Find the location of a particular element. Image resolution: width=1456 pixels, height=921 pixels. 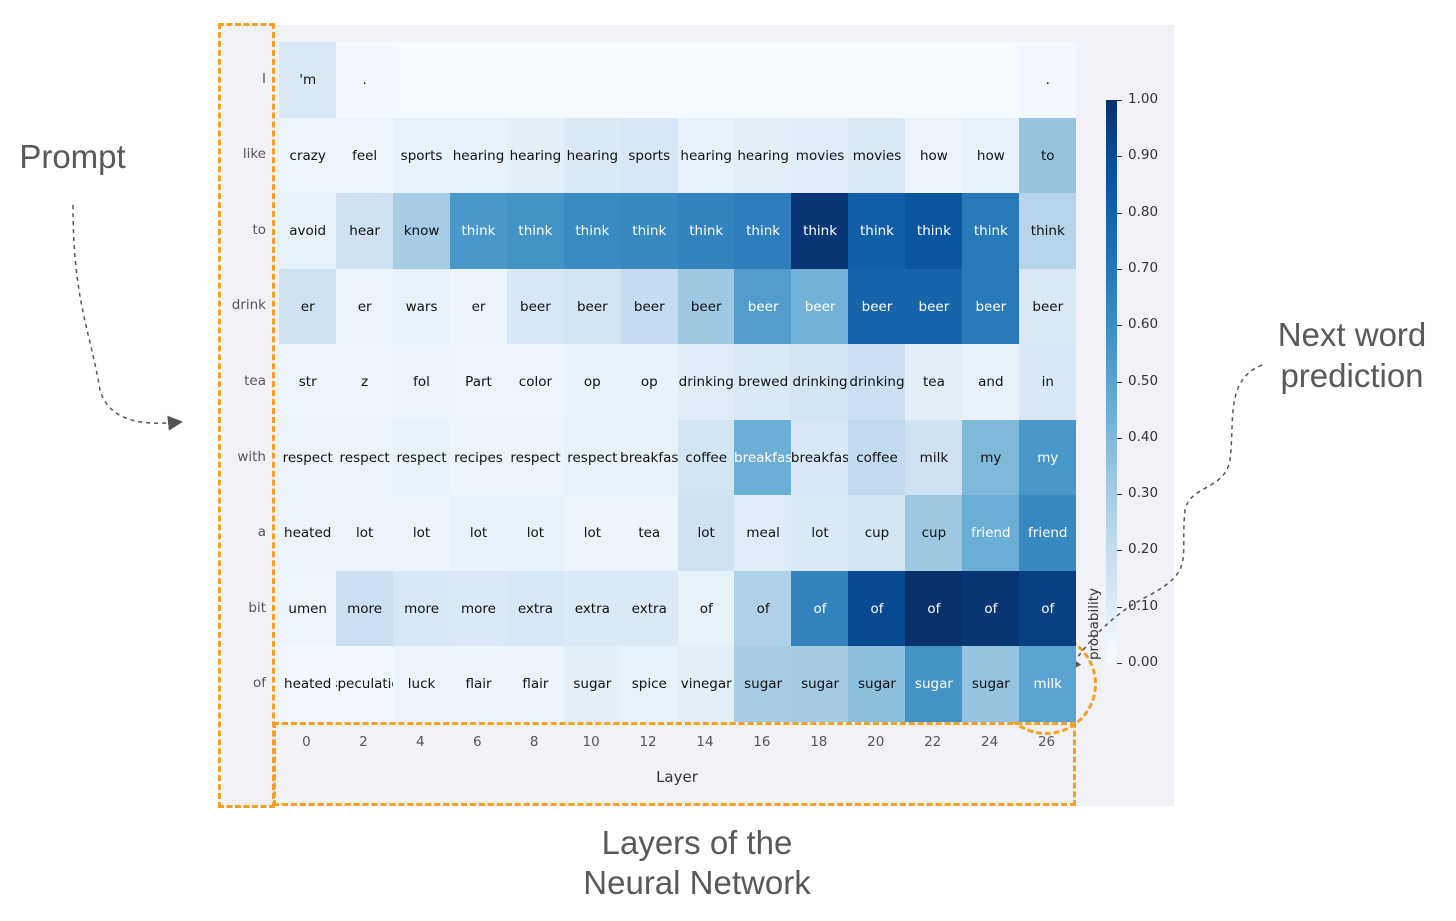

heatmap-cell: feel is located at coordinates (364, 155).